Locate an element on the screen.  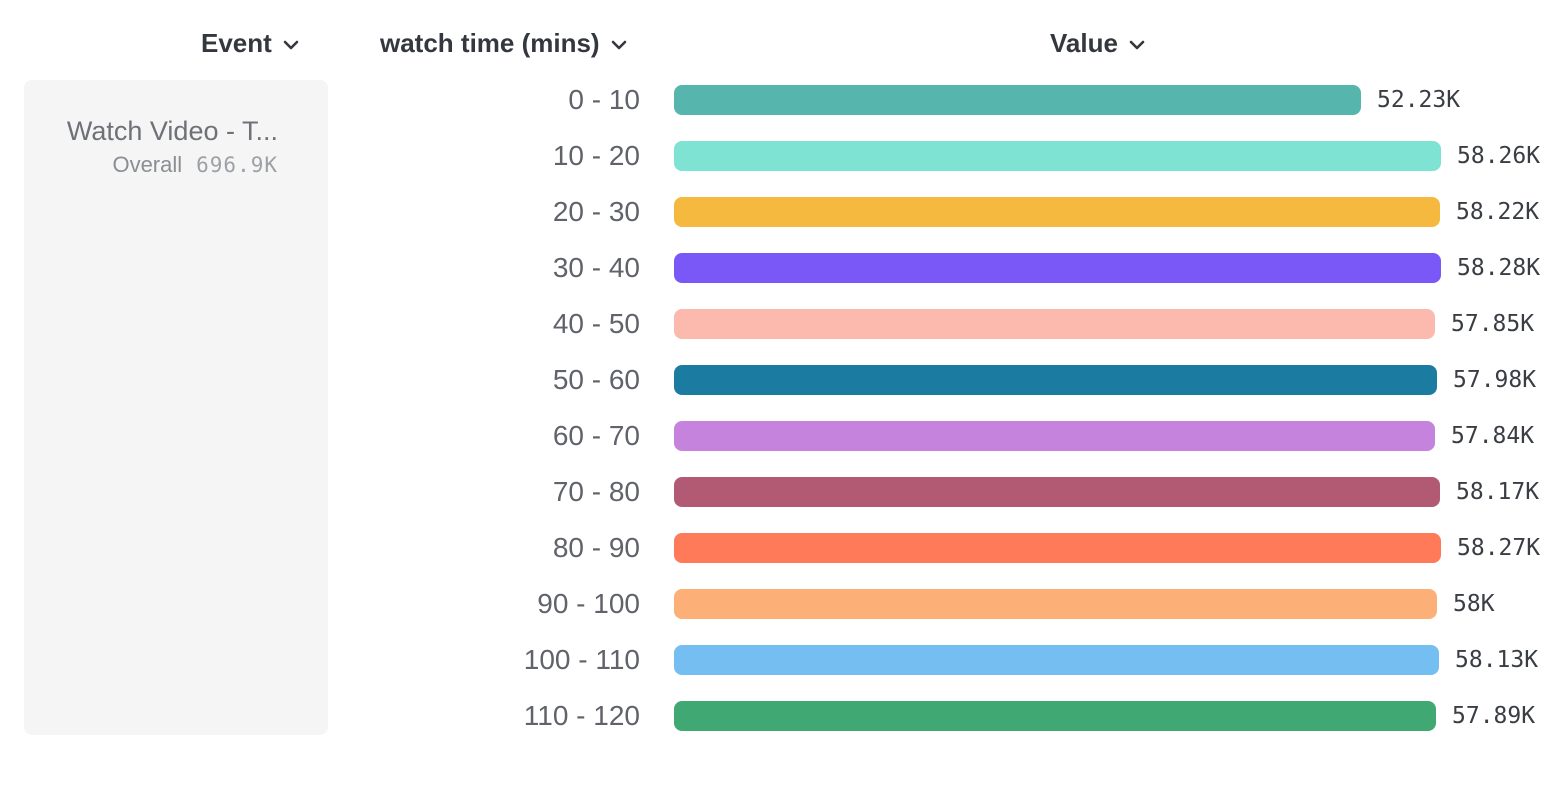
chart-row: 0 - 10 52.23K is located at coordinates (784, 100).